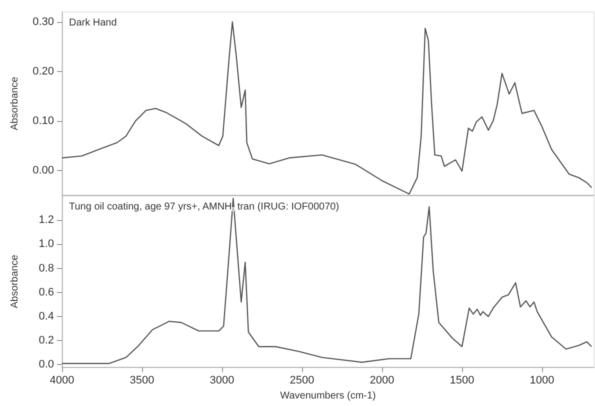  Describe the element at coordinates (46, 220) in the screenshot. I see `y-tick-label: 1.2` at that location.